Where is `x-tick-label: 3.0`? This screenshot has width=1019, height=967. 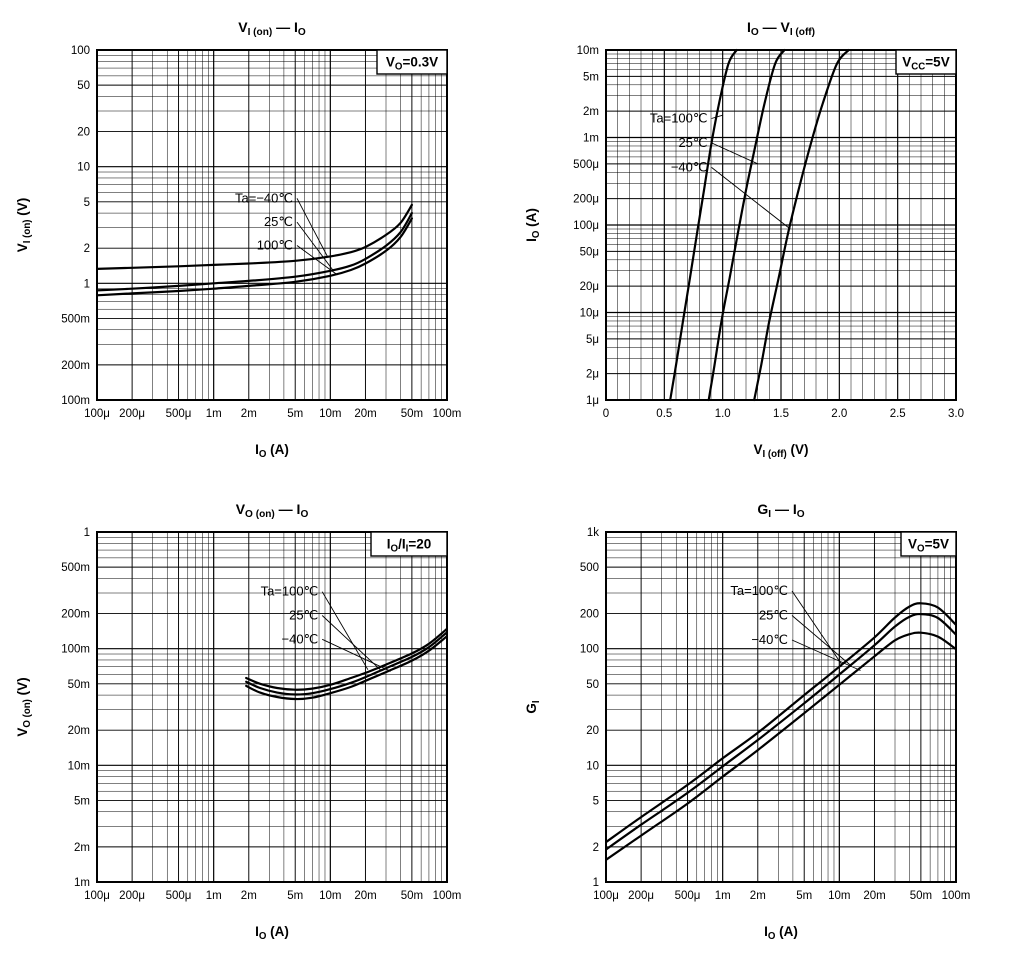 x-tick-label: 3.0 is located at coordinates (956, 414).